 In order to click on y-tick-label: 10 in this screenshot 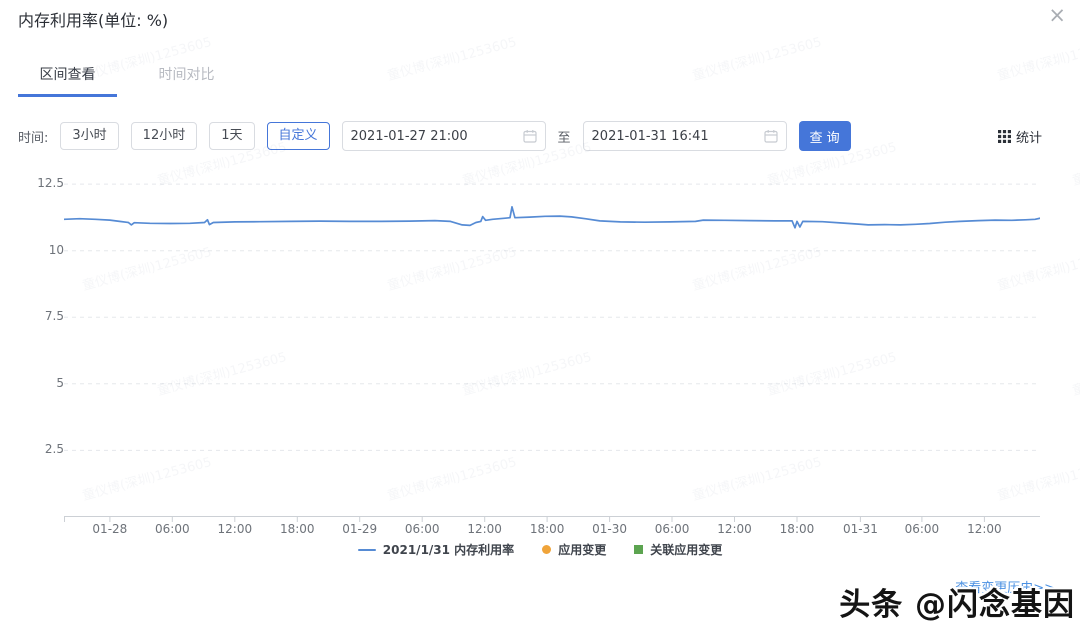, I will do `click(56, 249)`.